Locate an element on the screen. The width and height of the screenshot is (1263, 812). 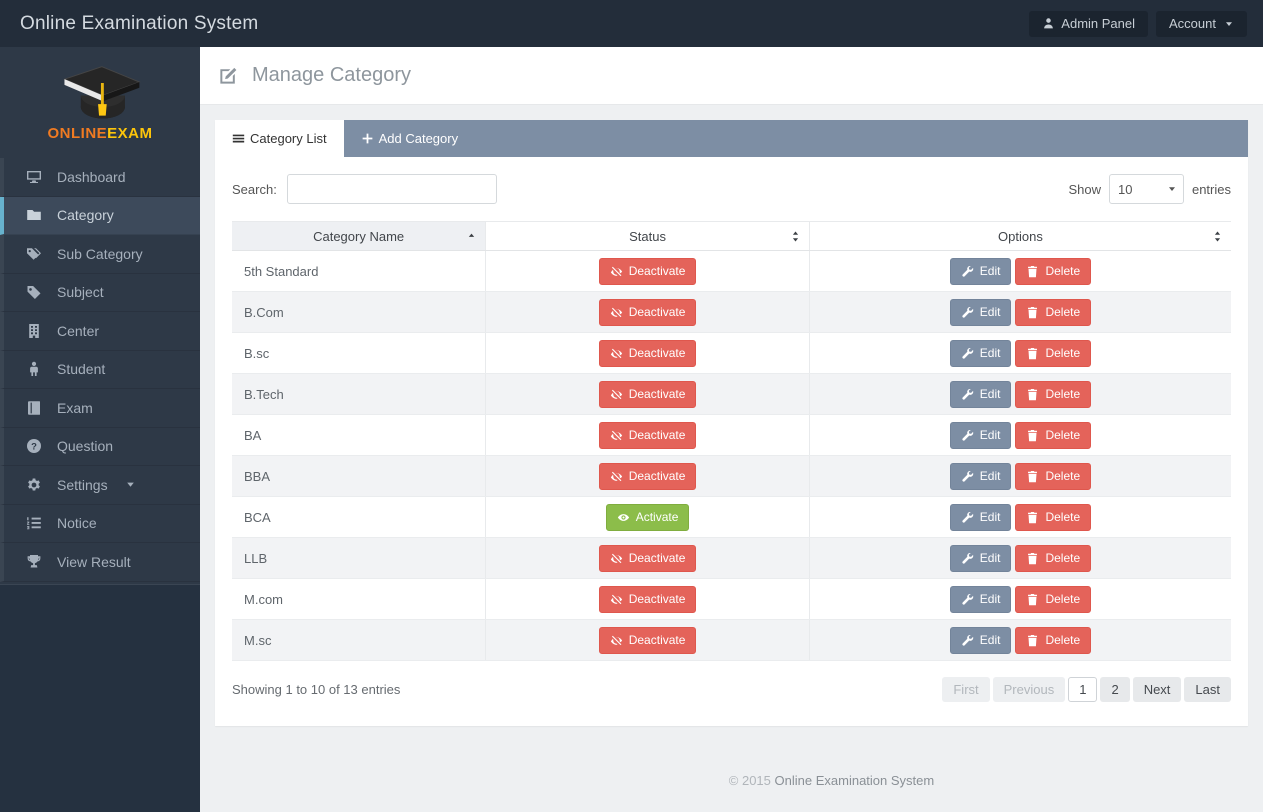
account-label: Account is located at coordinates (1192, 23).